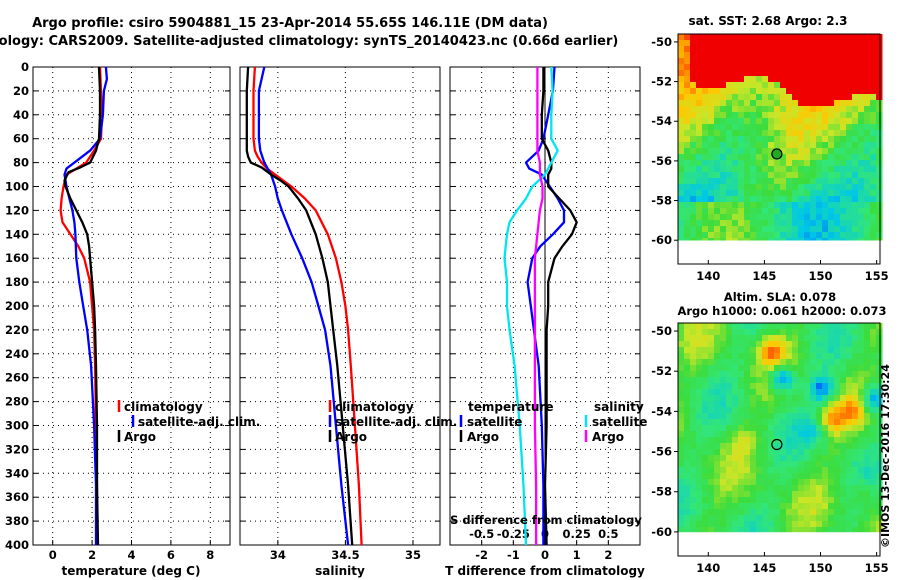 This screenshot has height=580, width=900. I want to click on legend-title-temperature: temperature, so click(510, 407).